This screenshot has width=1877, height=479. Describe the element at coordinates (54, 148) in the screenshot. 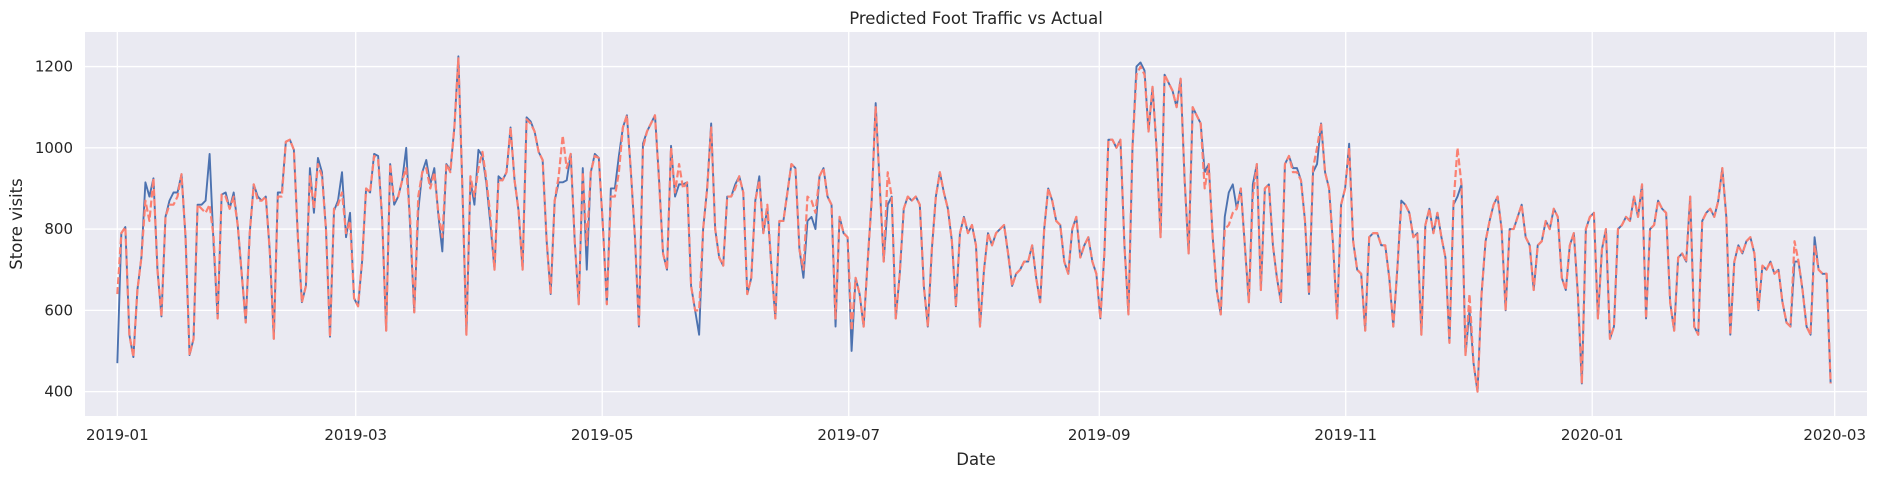

I see `y-tick-label: 1000` at that location.